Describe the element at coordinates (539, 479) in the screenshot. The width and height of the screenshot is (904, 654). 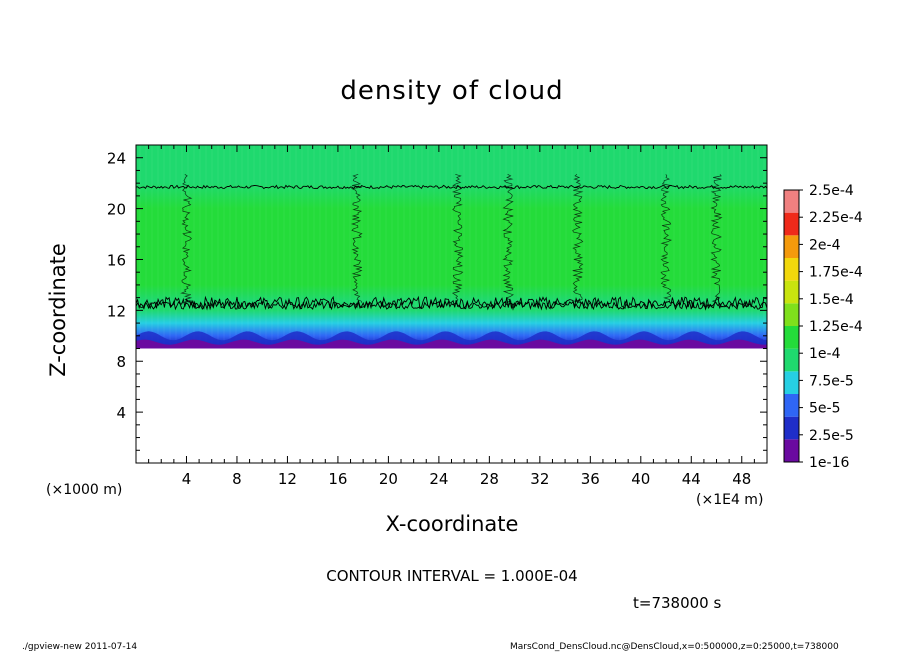
I see `x-tick-label: 32` at that location.